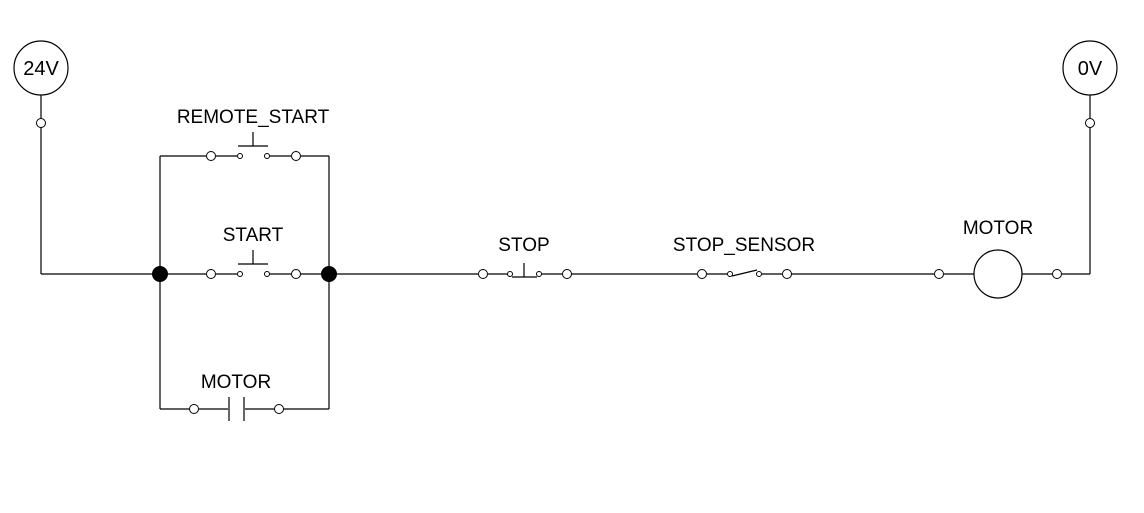 Image resolution: width=1144 pixels, height=513 pixels. What do you see at coordinates (329, 274) in the screenshot?
I see `junction-dot-right` at bounding box center [329, 274].